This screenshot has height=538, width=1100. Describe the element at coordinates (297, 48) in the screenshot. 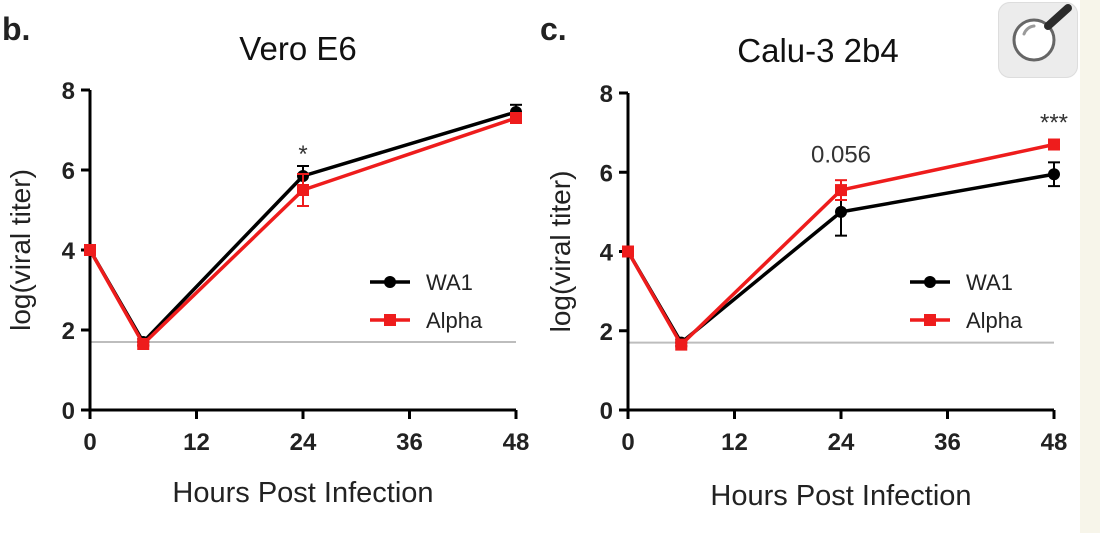

I see `chart-title: Vero E6` at that location.